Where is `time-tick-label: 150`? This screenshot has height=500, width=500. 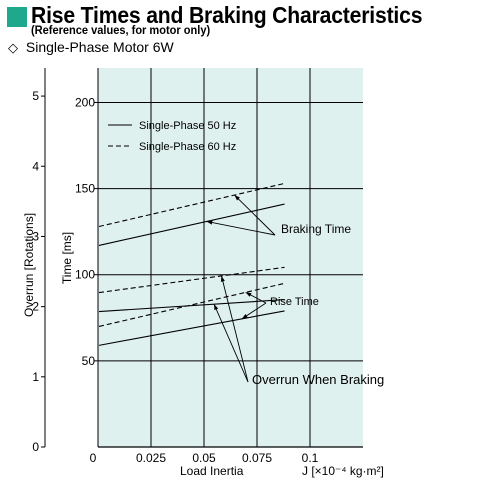
time-tick-label: 150 is located at coordinates (85, 189).